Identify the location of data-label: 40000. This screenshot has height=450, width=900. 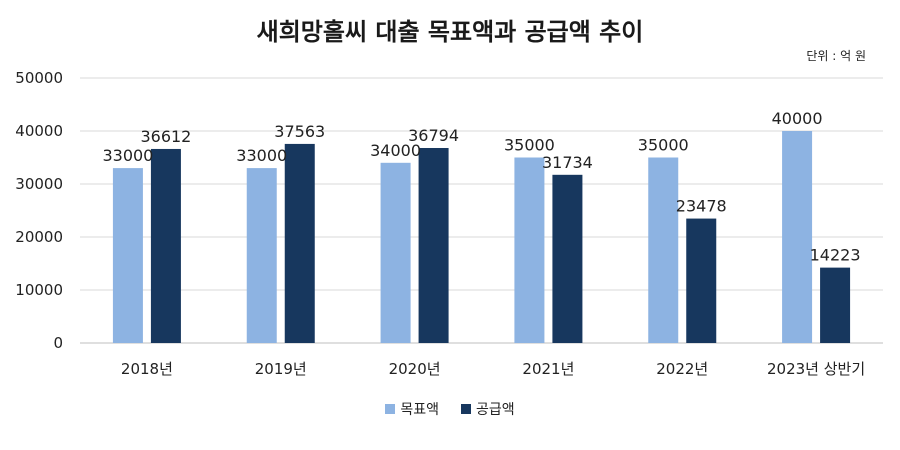
(797, 118).